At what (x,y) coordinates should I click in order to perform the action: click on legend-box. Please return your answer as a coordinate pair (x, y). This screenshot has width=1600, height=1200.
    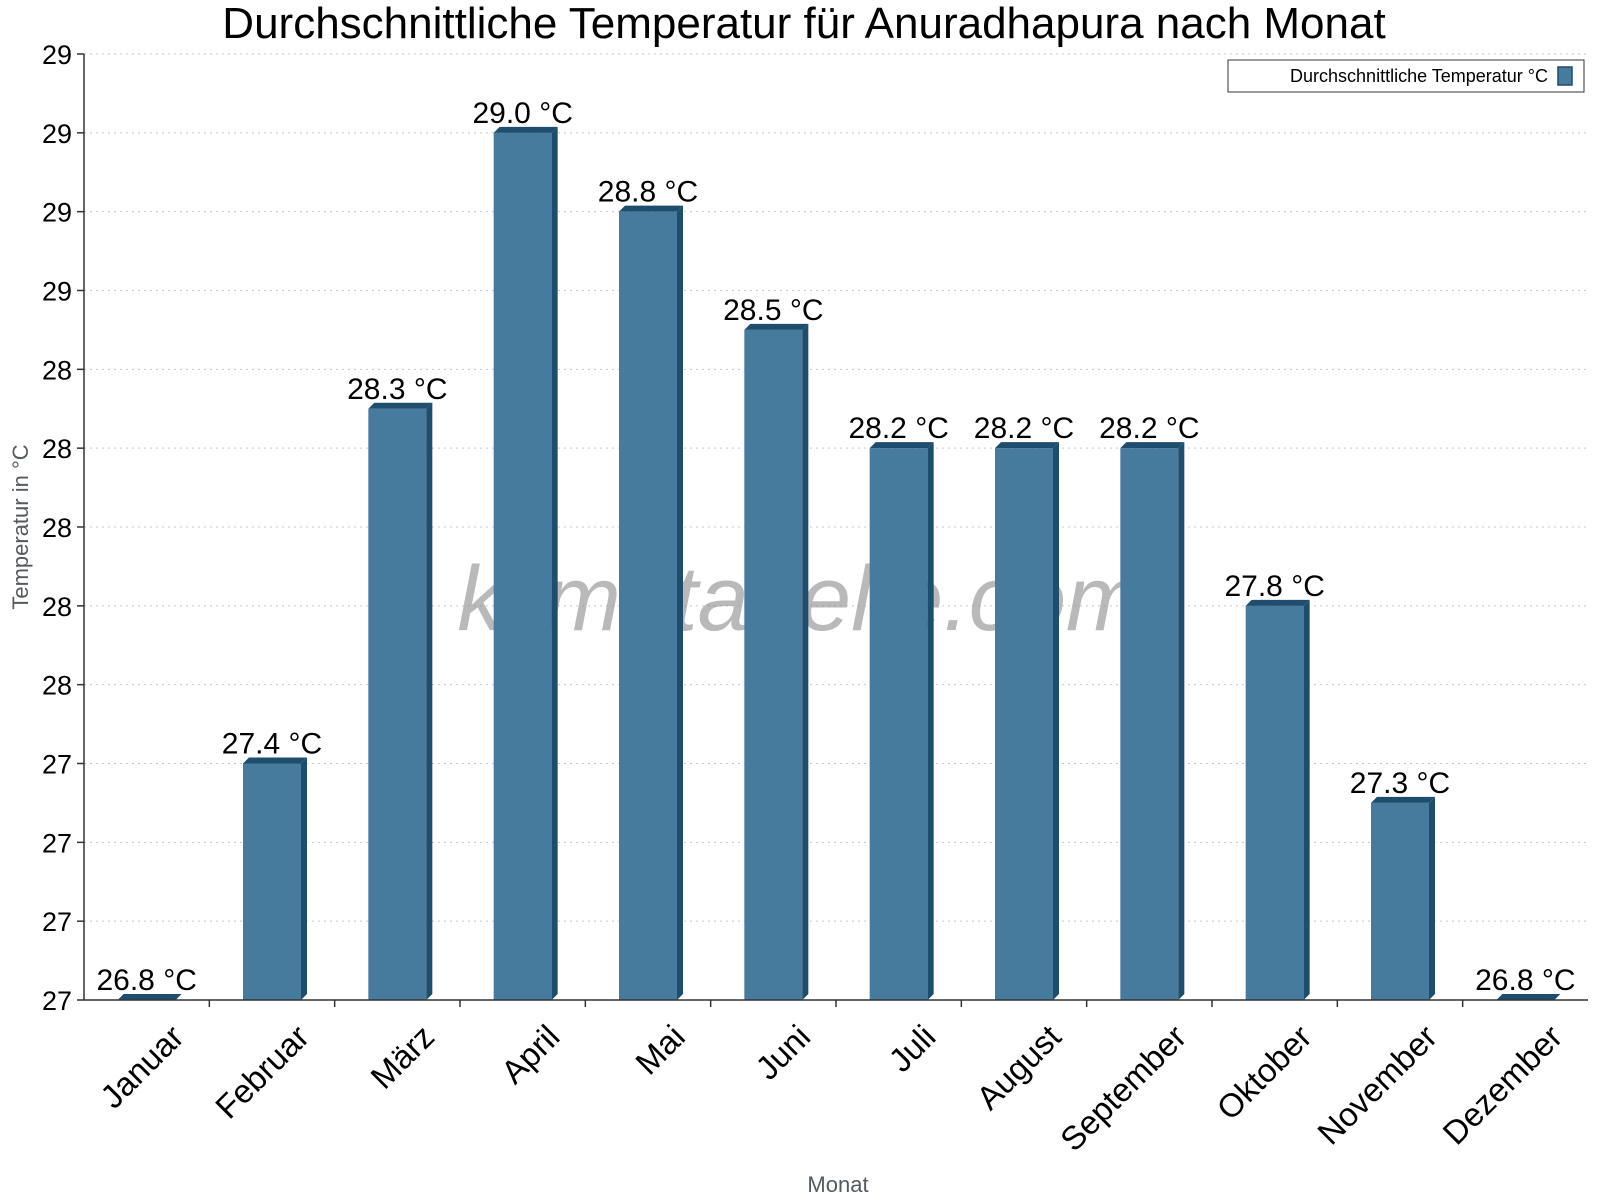
    Looking at the image, I should click on (1406, 76).